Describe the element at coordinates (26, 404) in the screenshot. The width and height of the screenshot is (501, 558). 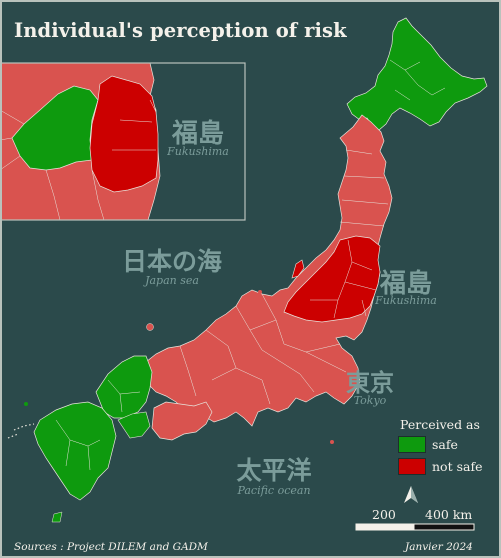
I see `island-tsushima` at that location.